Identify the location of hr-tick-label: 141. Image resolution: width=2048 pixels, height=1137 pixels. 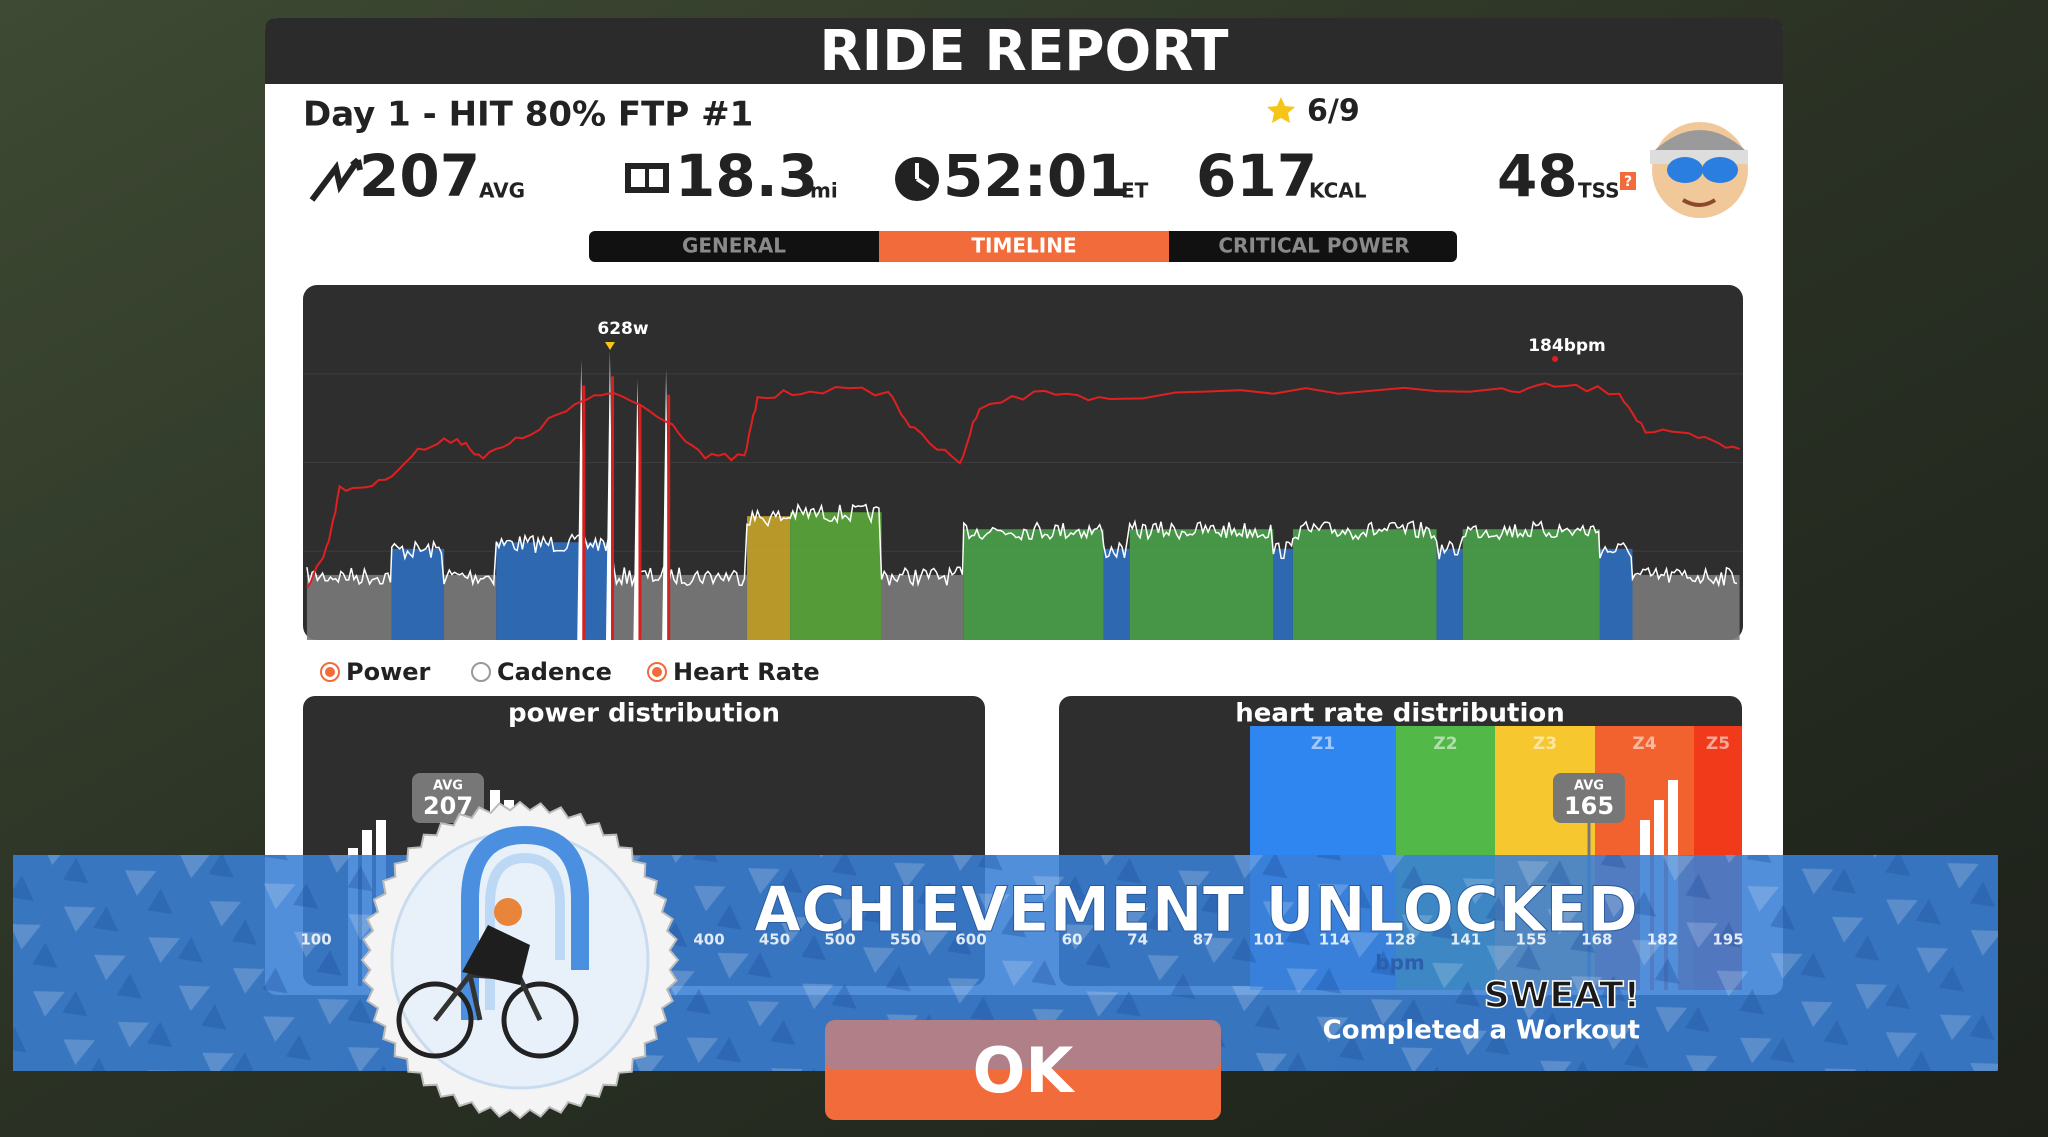
(1465, 940).